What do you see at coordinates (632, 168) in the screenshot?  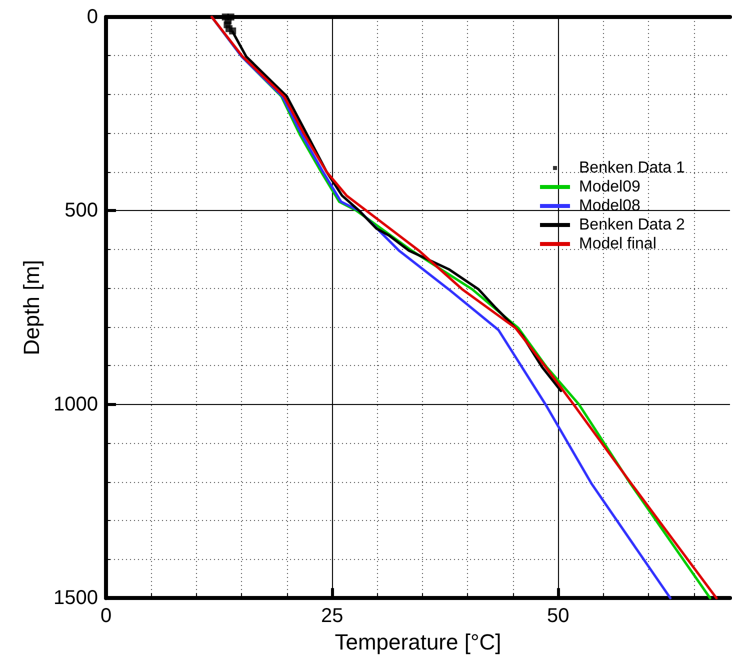 I see `legend-label: Benken Data 1` at bounding box center [632, 168].